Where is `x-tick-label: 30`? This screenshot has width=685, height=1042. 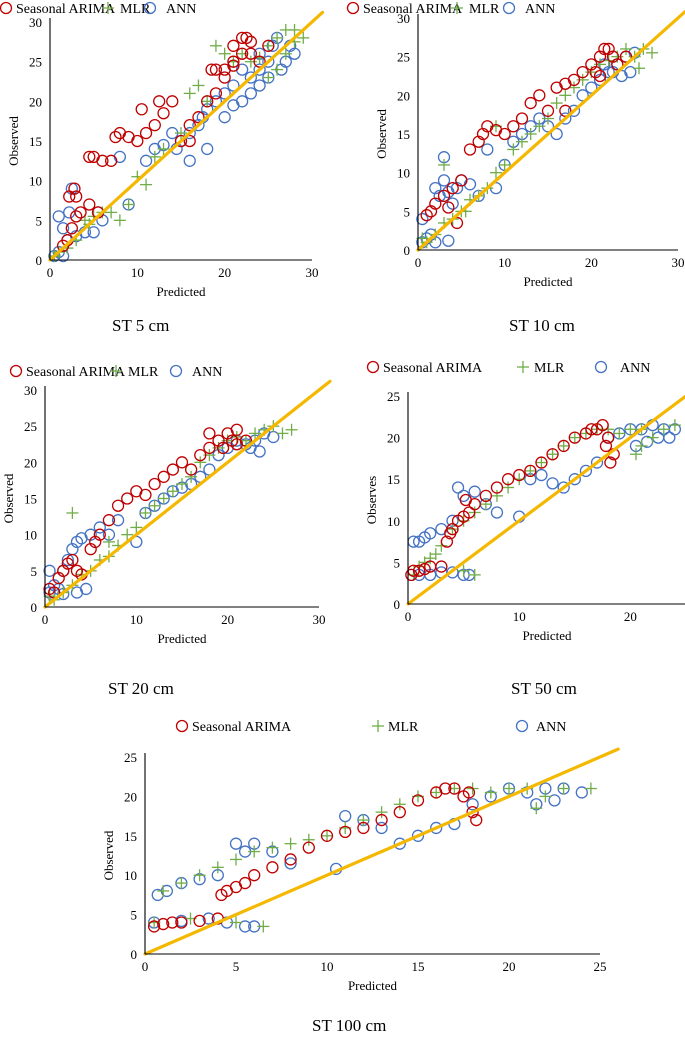 x-tick-label: 30 is located at coordinates (312, 272).